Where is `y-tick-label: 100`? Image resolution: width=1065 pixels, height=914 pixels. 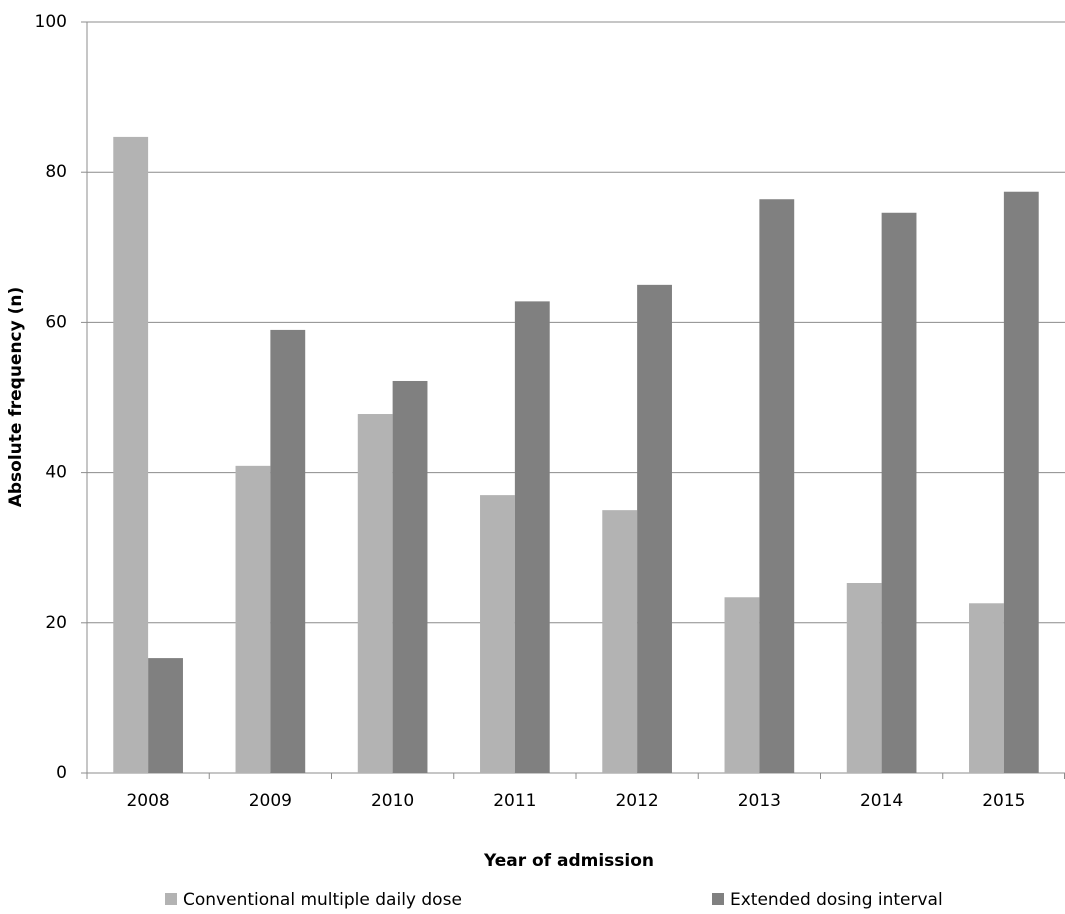
y-tick-label: 100 is located at coordinates (51, 22).